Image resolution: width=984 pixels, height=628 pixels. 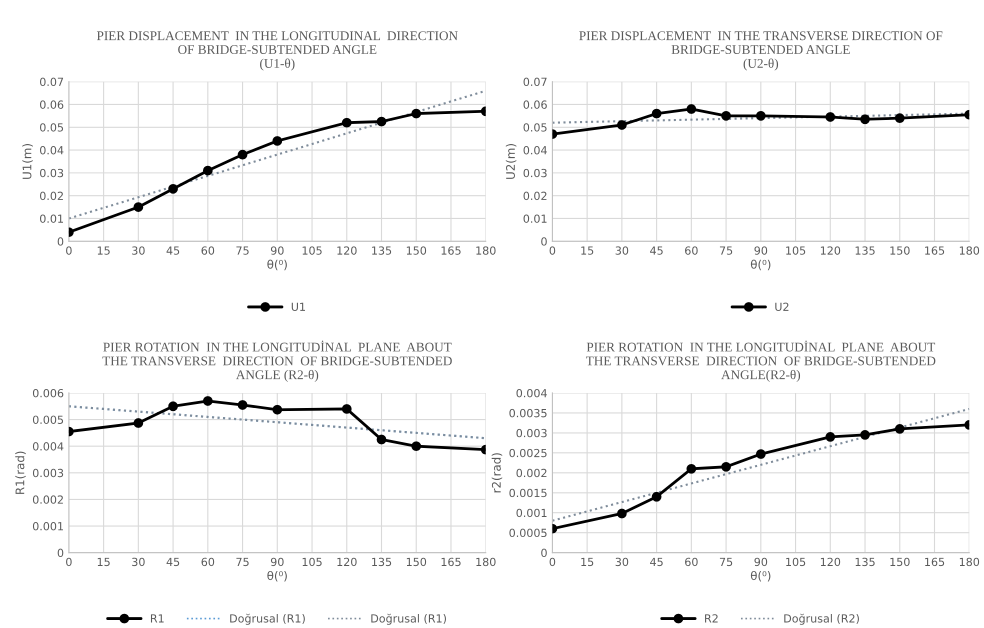 What do you see at coordinates (781, 306) in the screenshot?
I see `legend-label: U2` at bounding box center [781, 306].